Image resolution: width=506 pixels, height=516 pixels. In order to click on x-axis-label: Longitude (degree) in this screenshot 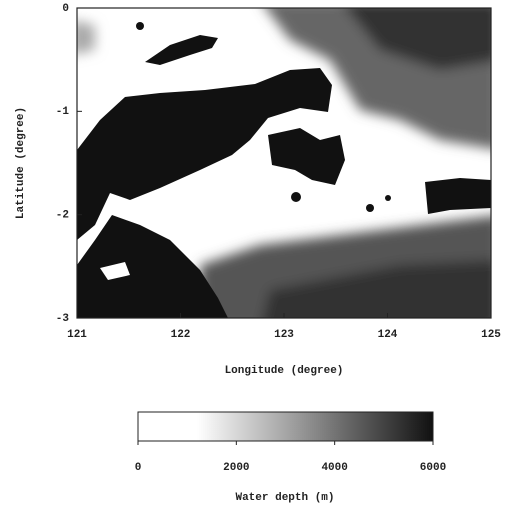, I will do `click(284, 371)`.